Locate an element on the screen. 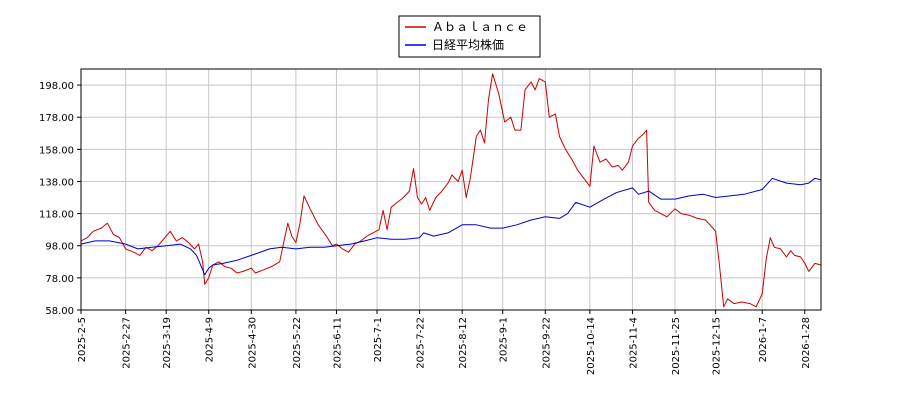  y-tick-label: 118.00 is located at coordinates (56, 215).